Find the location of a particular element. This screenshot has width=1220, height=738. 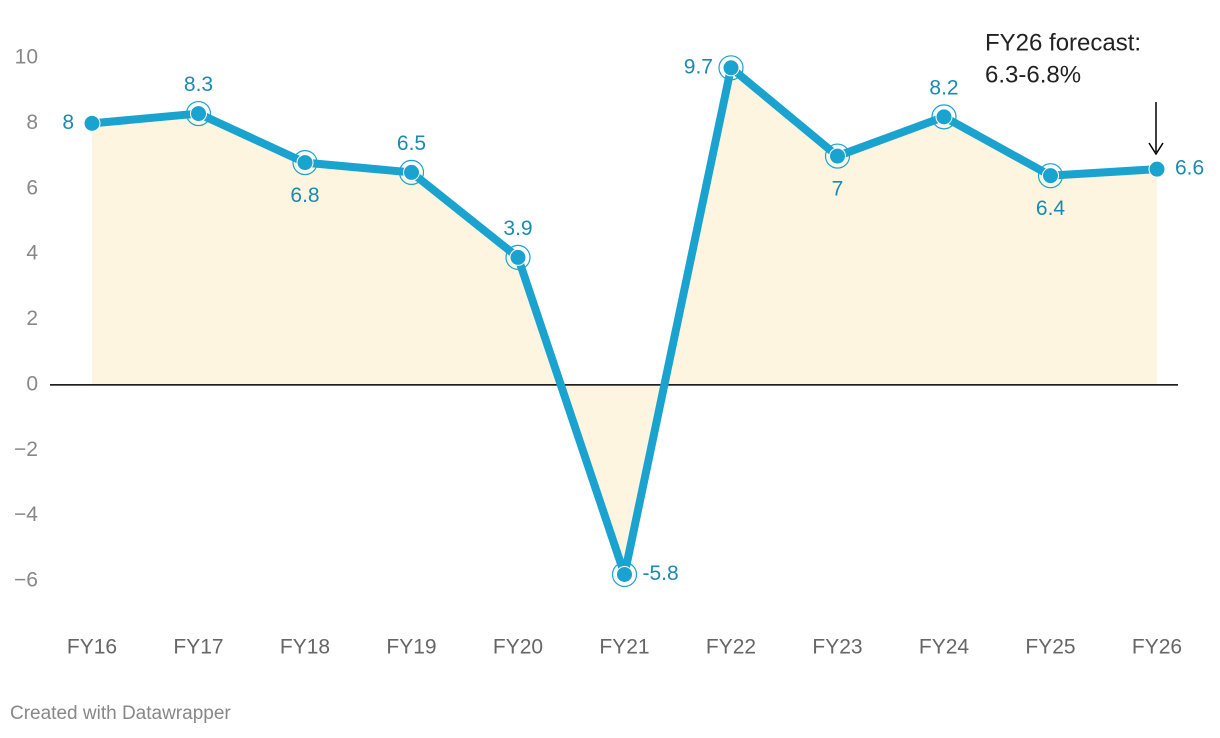

annotation-arrowhead is located at coordinates (1156, 149).